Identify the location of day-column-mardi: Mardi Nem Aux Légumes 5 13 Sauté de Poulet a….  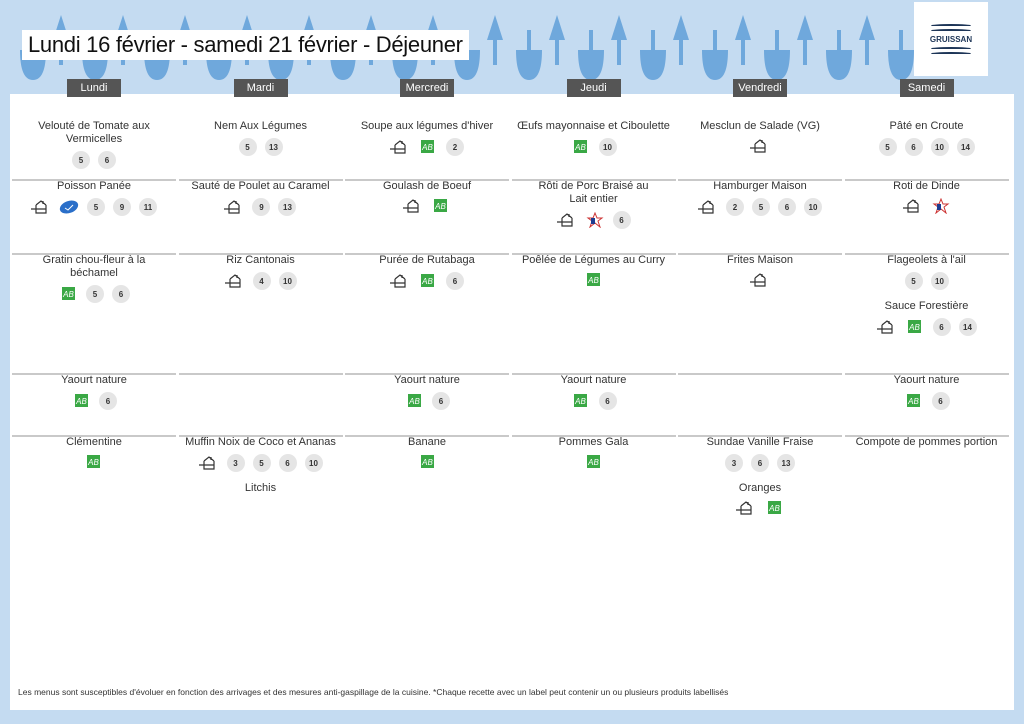
(260, 386).